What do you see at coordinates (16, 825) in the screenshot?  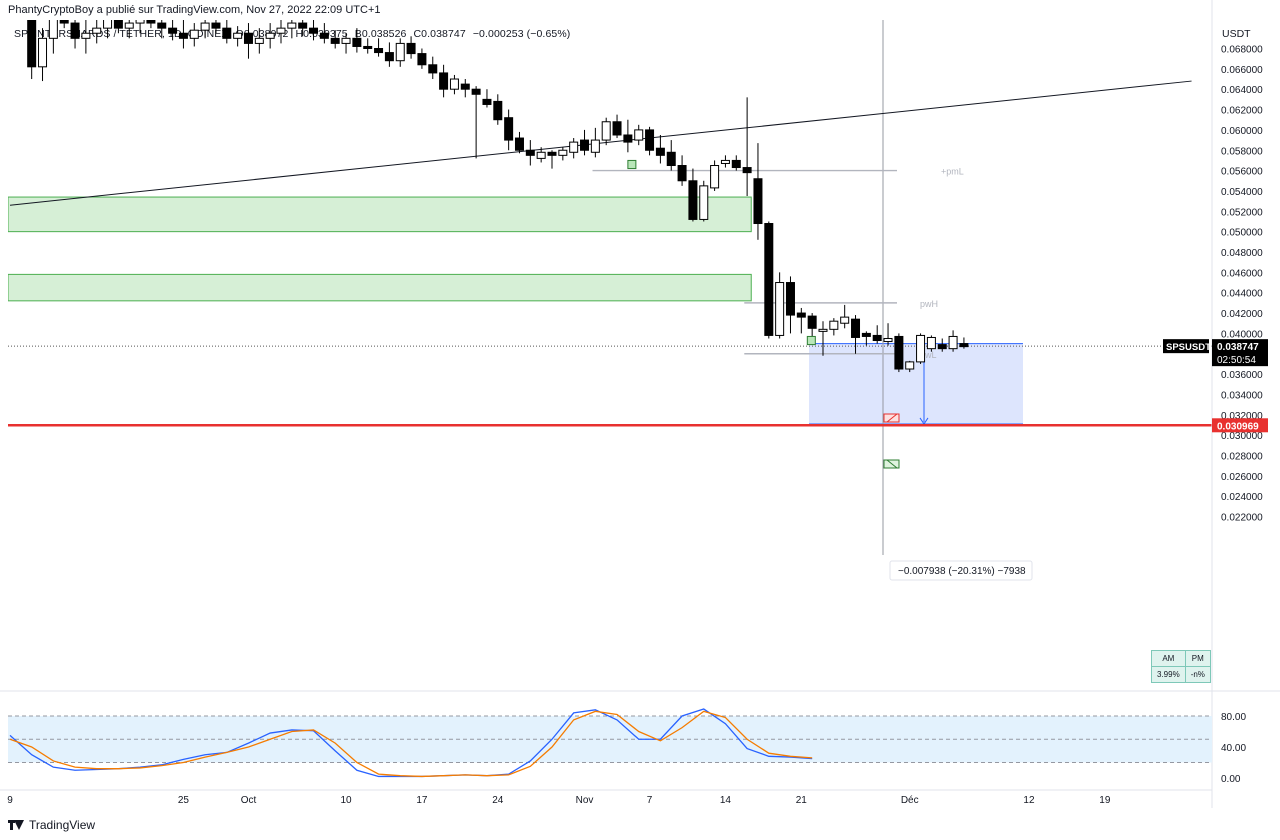 I see `tradingview-logo-icon` at bounding box center [16, 825].